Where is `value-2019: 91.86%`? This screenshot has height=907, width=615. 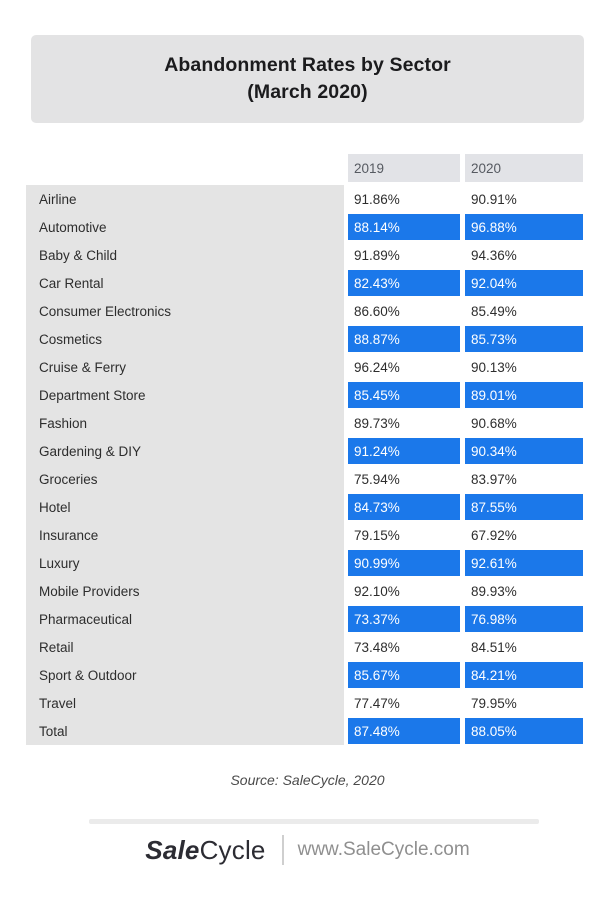
value-2019: 91.86% is located at coordinates (404, 199).